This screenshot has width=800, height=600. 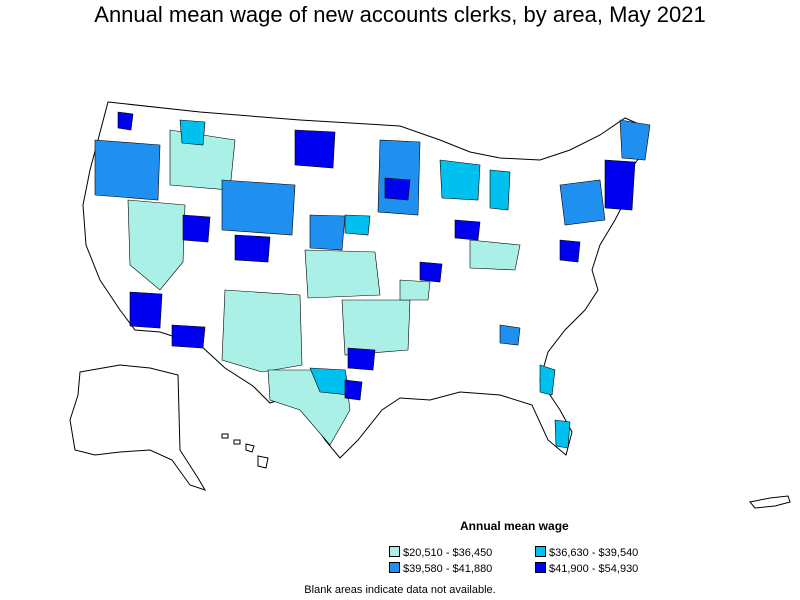 I want to click on alaska-outline, so click(x=138, y=427).